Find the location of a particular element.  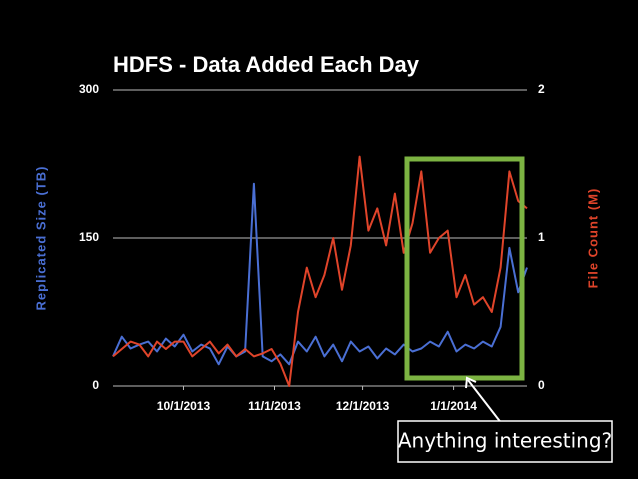

y2-tick-label: 0 is located at coordinates (541, 385).